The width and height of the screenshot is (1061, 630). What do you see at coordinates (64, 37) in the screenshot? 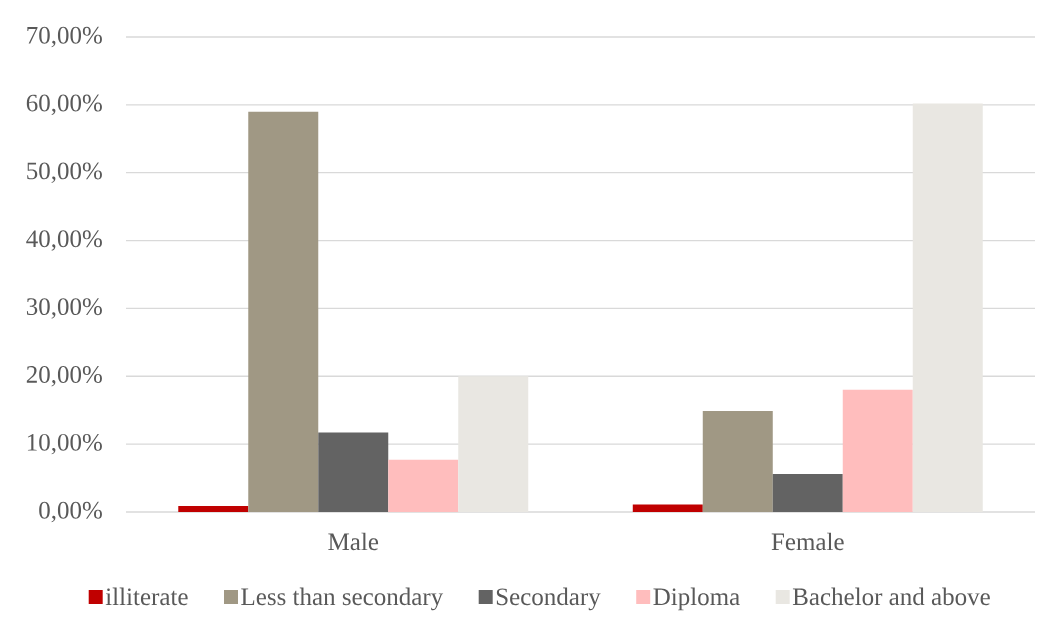
I see `y-tick-label: 70,00%` at bounding box center [64, 37].